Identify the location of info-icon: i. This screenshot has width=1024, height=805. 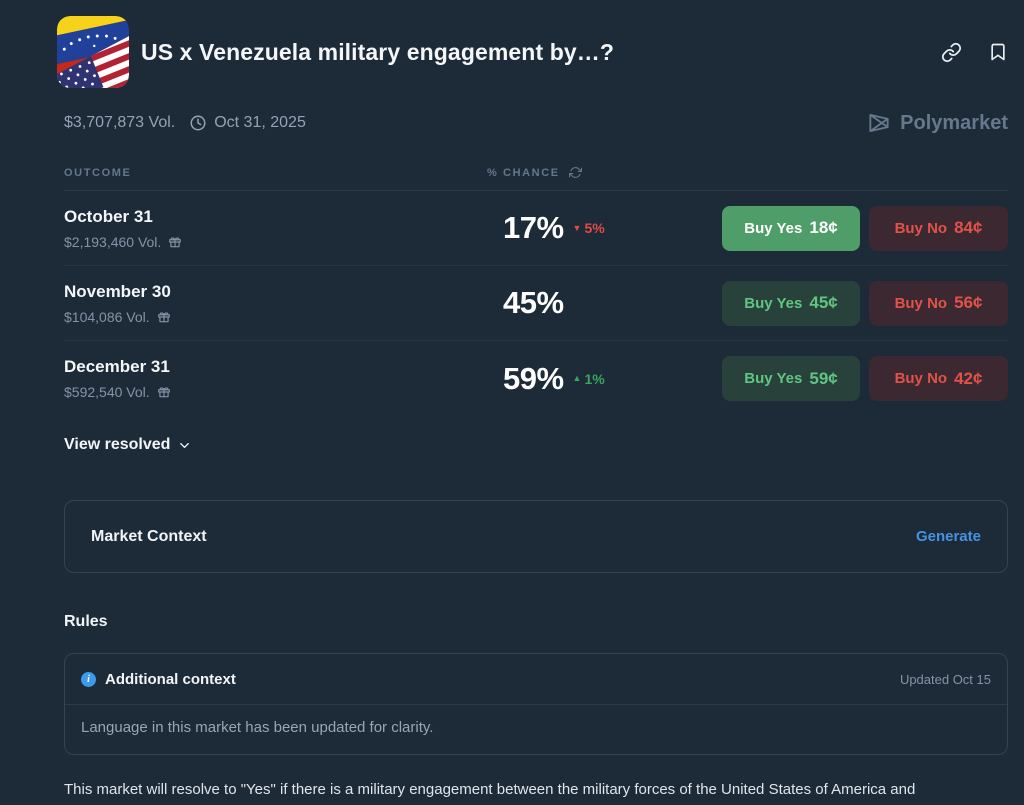
(88, 679).